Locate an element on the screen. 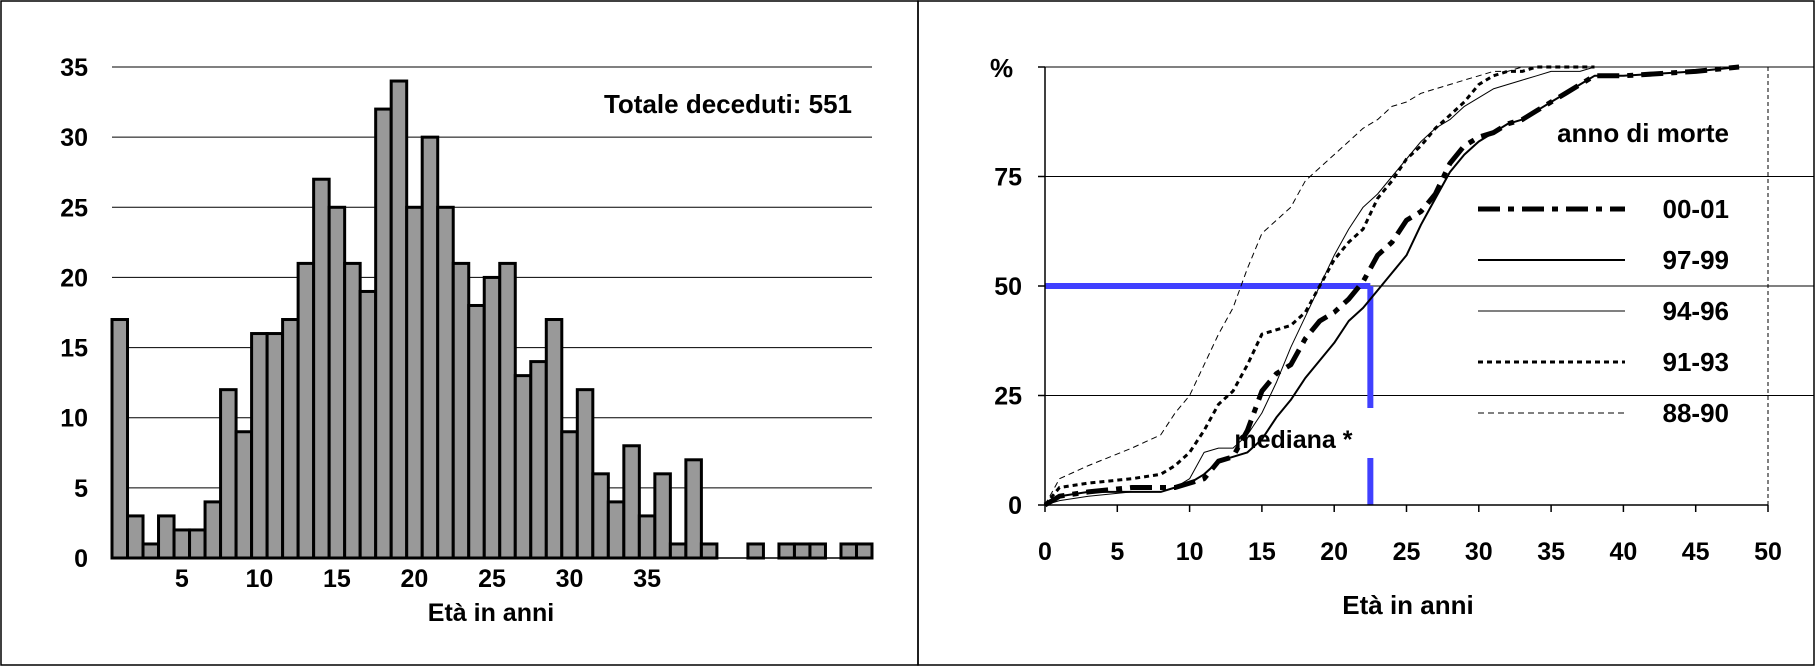 This screenshot has width=1816, height=667. legend-label: 00-01 is located at coordinates (1696, 209).